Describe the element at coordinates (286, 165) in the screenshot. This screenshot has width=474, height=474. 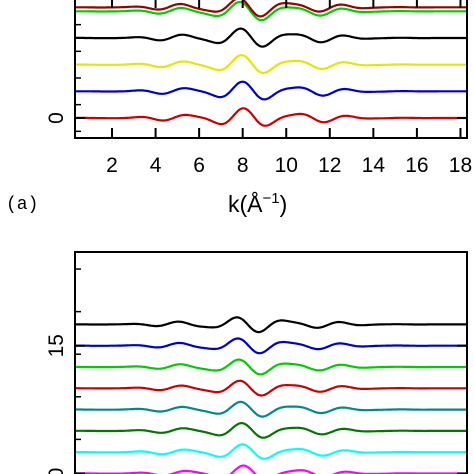
I see `x-tick-label: 10` at that location.